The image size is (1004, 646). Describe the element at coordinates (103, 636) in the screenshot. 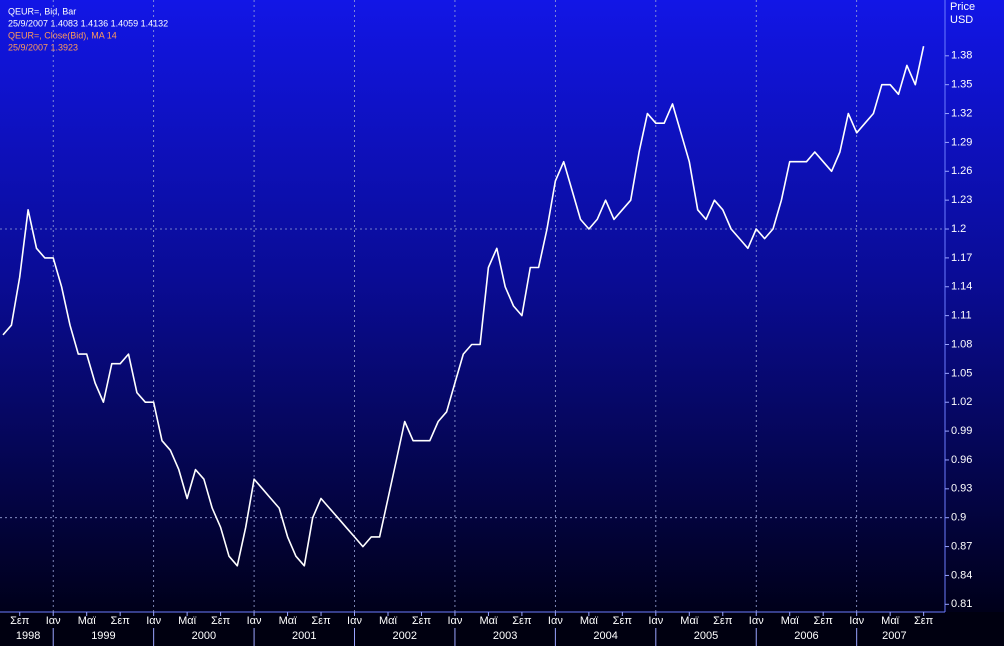

I see `year-label: 1999` at that location.